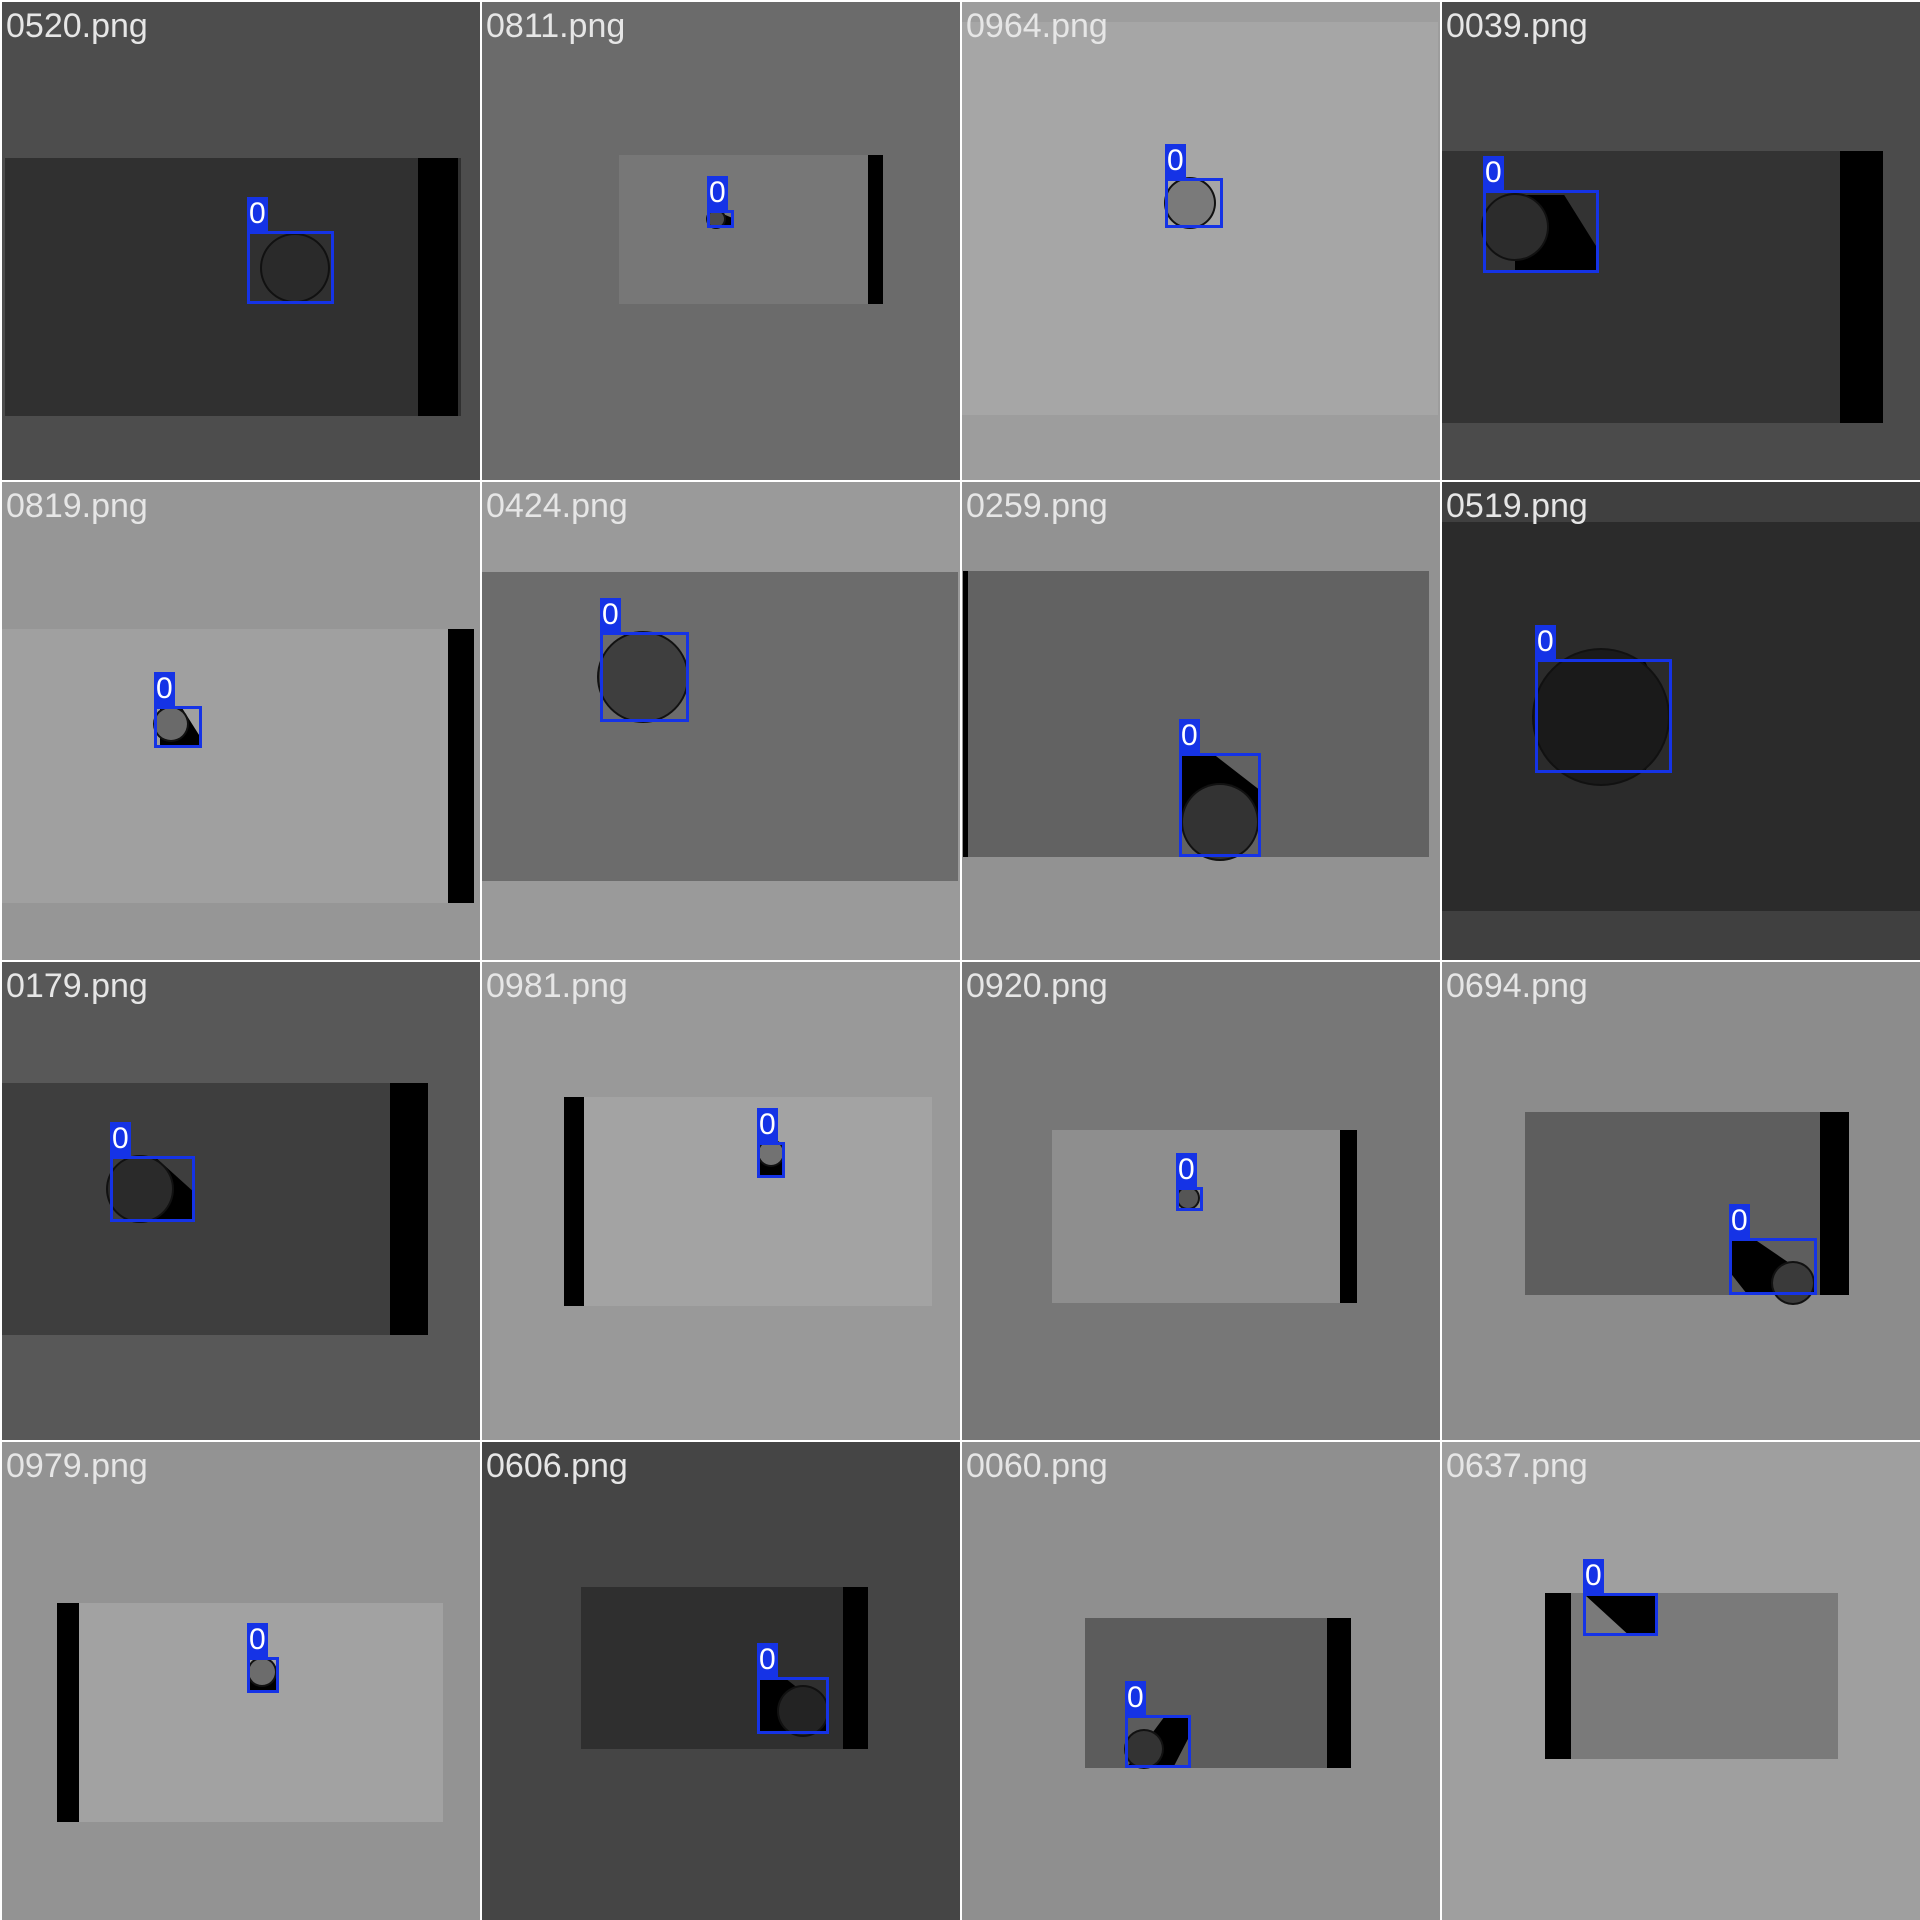 The image size is (1920, 1920). Describe the element at coordinates (77, 986) in the screenshot. I see `tile-filename: 0179.png` at that location.